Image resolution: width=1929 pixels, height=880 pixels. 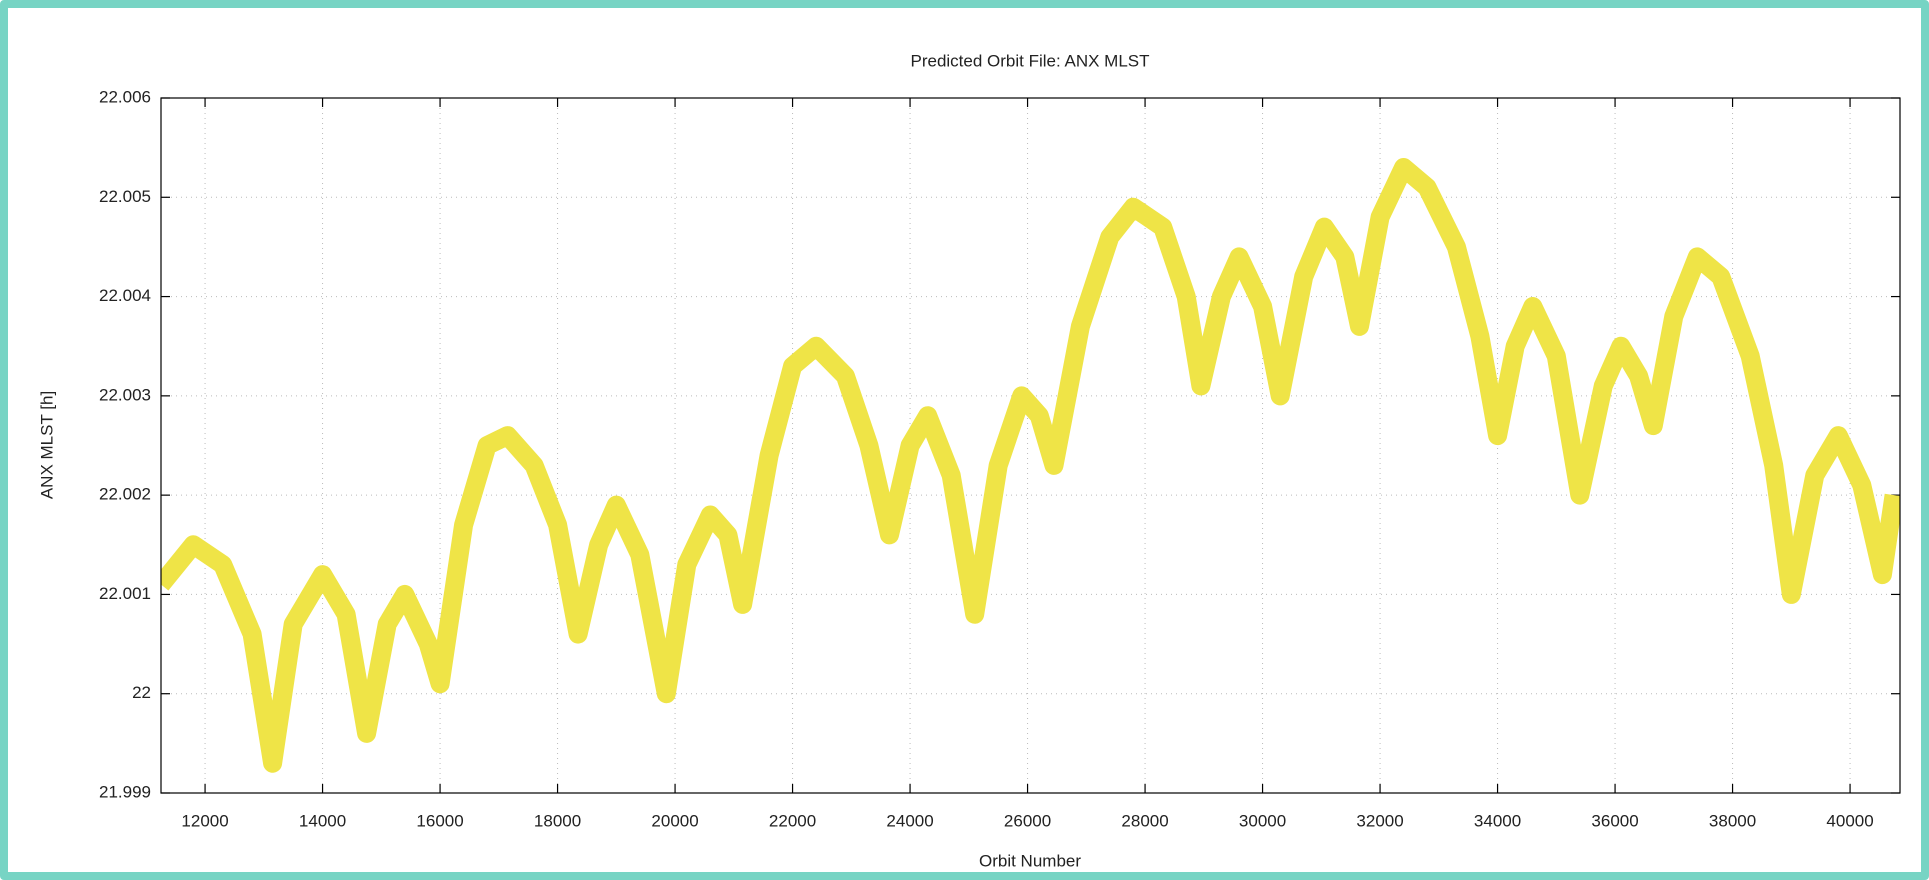 What do you see at coordinates (1614, 820) in the screenshot?
I see `x-tick-label: 36000` at bounding box center [1614, 820].